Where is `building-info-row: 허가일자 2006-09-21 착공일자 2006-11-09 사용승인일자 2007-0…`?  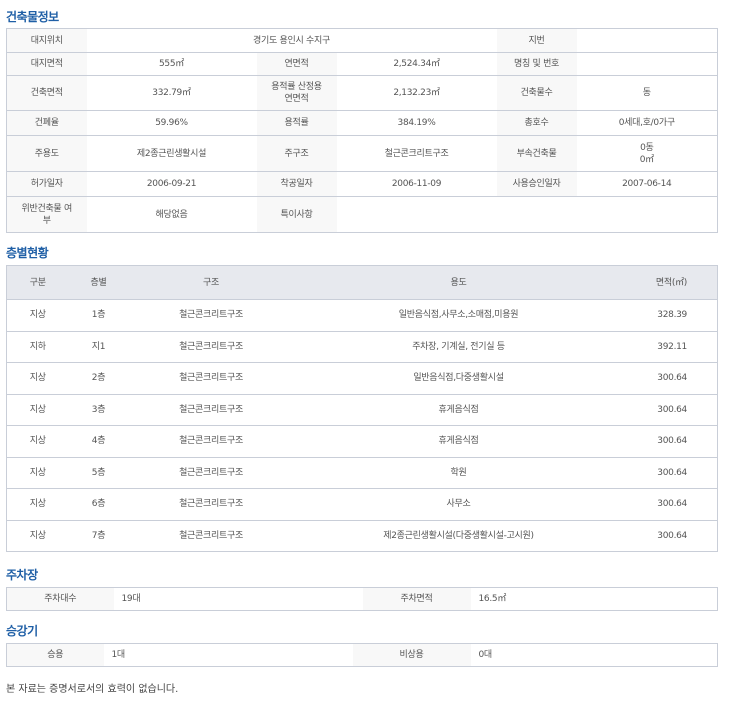 building-info-row: 허가일자 2006-09-21 착공일자 2006-11-09 사용승인일자 2007-0… is located at coordinates (362, 184).